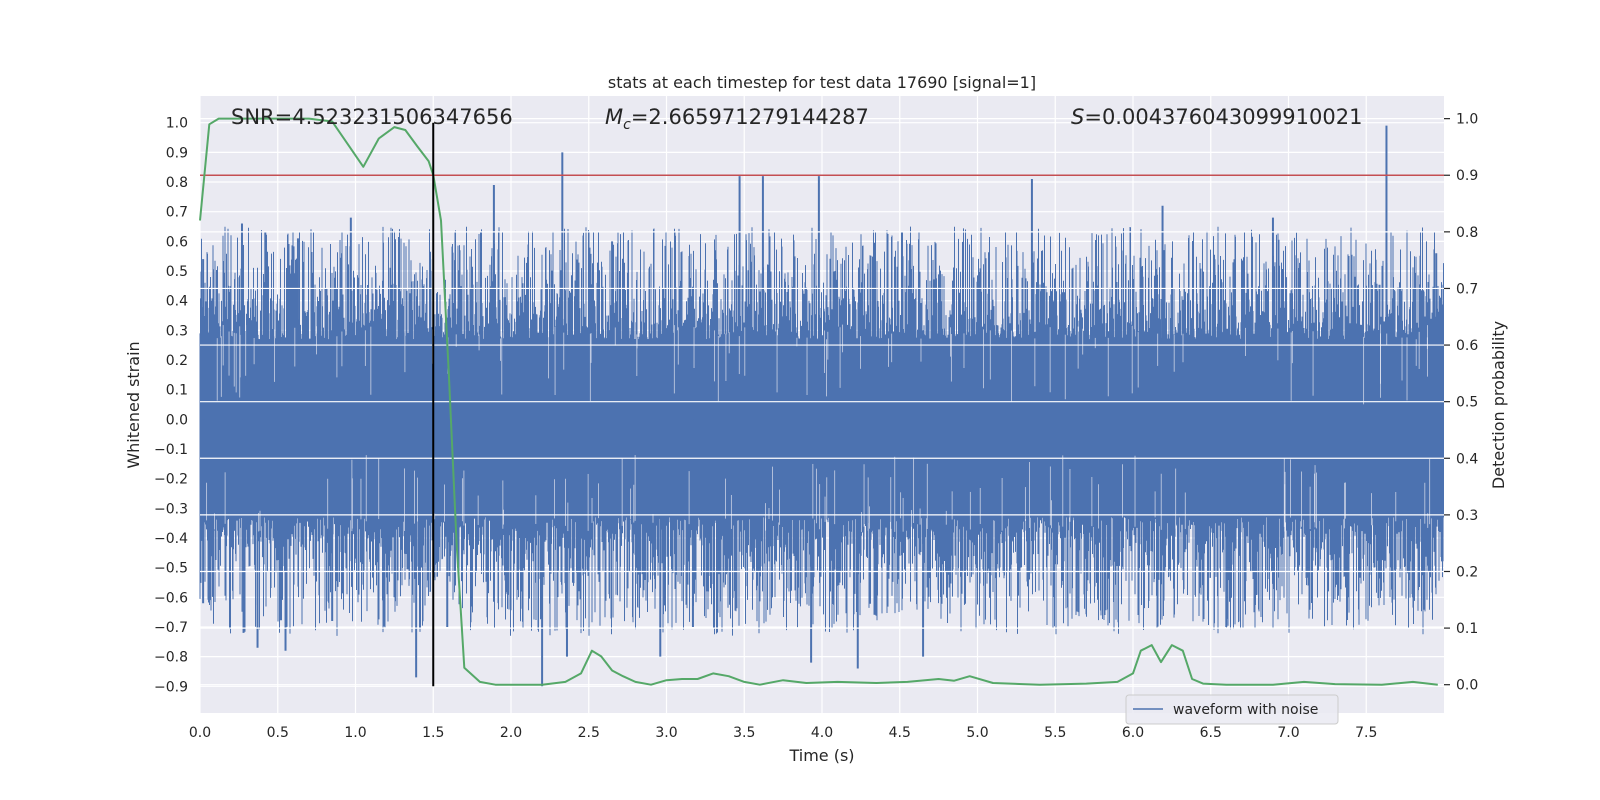 The image size is (1600, 800). Describe the element at coordinates (1245, 710) in the screenshot. I see `legend-label: waveform with noise` at that location.